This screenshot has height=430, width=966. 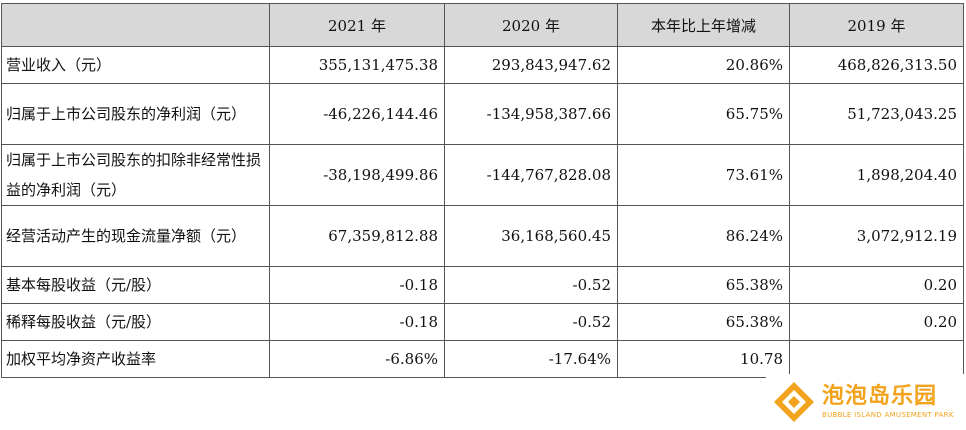 What do you see at coordinates (794, 402) in the screenshot?
I see `diamond-logo-icon` at bounding box center [794, 402].